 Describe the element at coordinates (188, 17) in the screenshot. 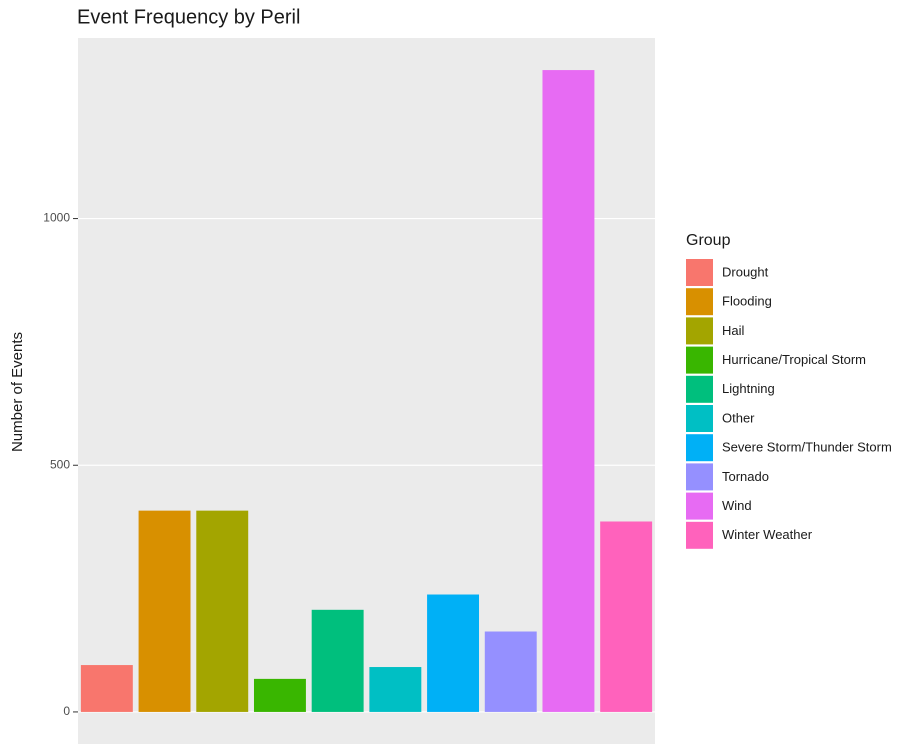

I see `chart-title: Event Frequency by Peril` at that location.